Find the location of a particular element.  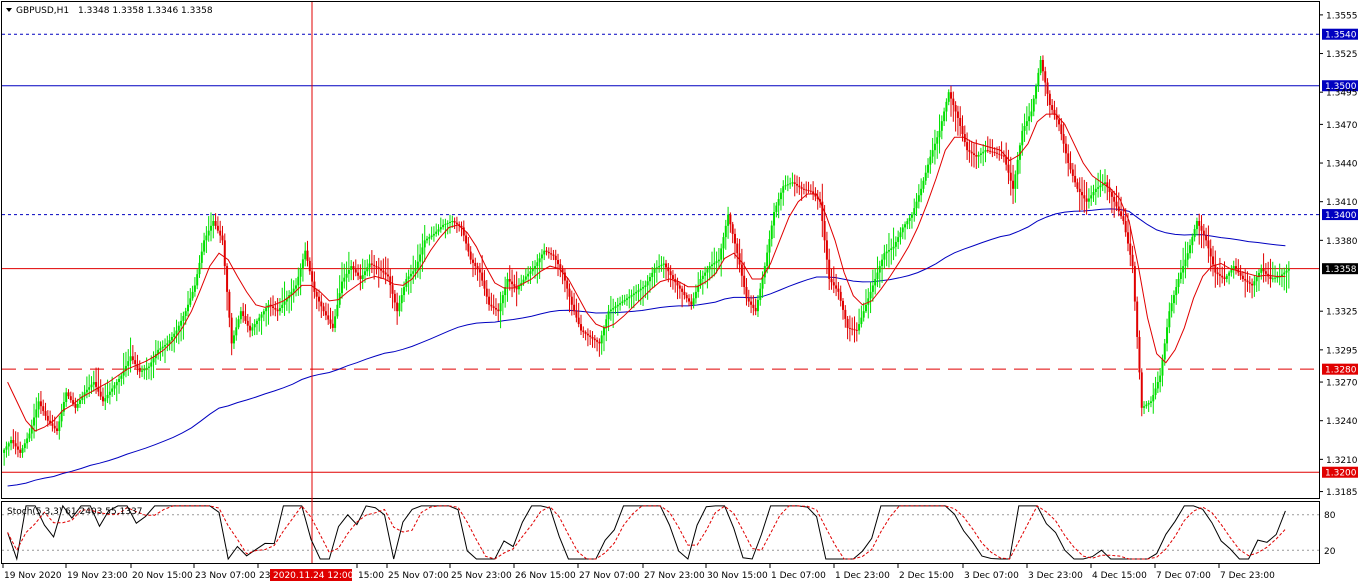

price-tick-label: 1.3240 is located at coordinates (1342, 422).